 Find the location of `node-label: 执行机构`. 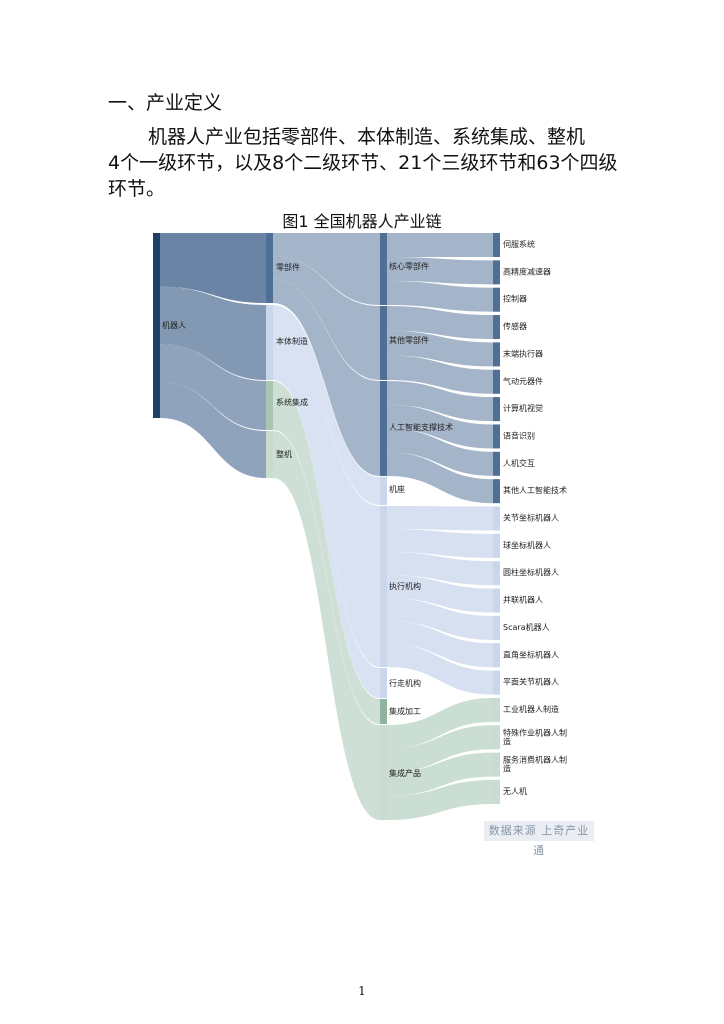

node-label: 执行机构 is located at coordinates (405, 586).